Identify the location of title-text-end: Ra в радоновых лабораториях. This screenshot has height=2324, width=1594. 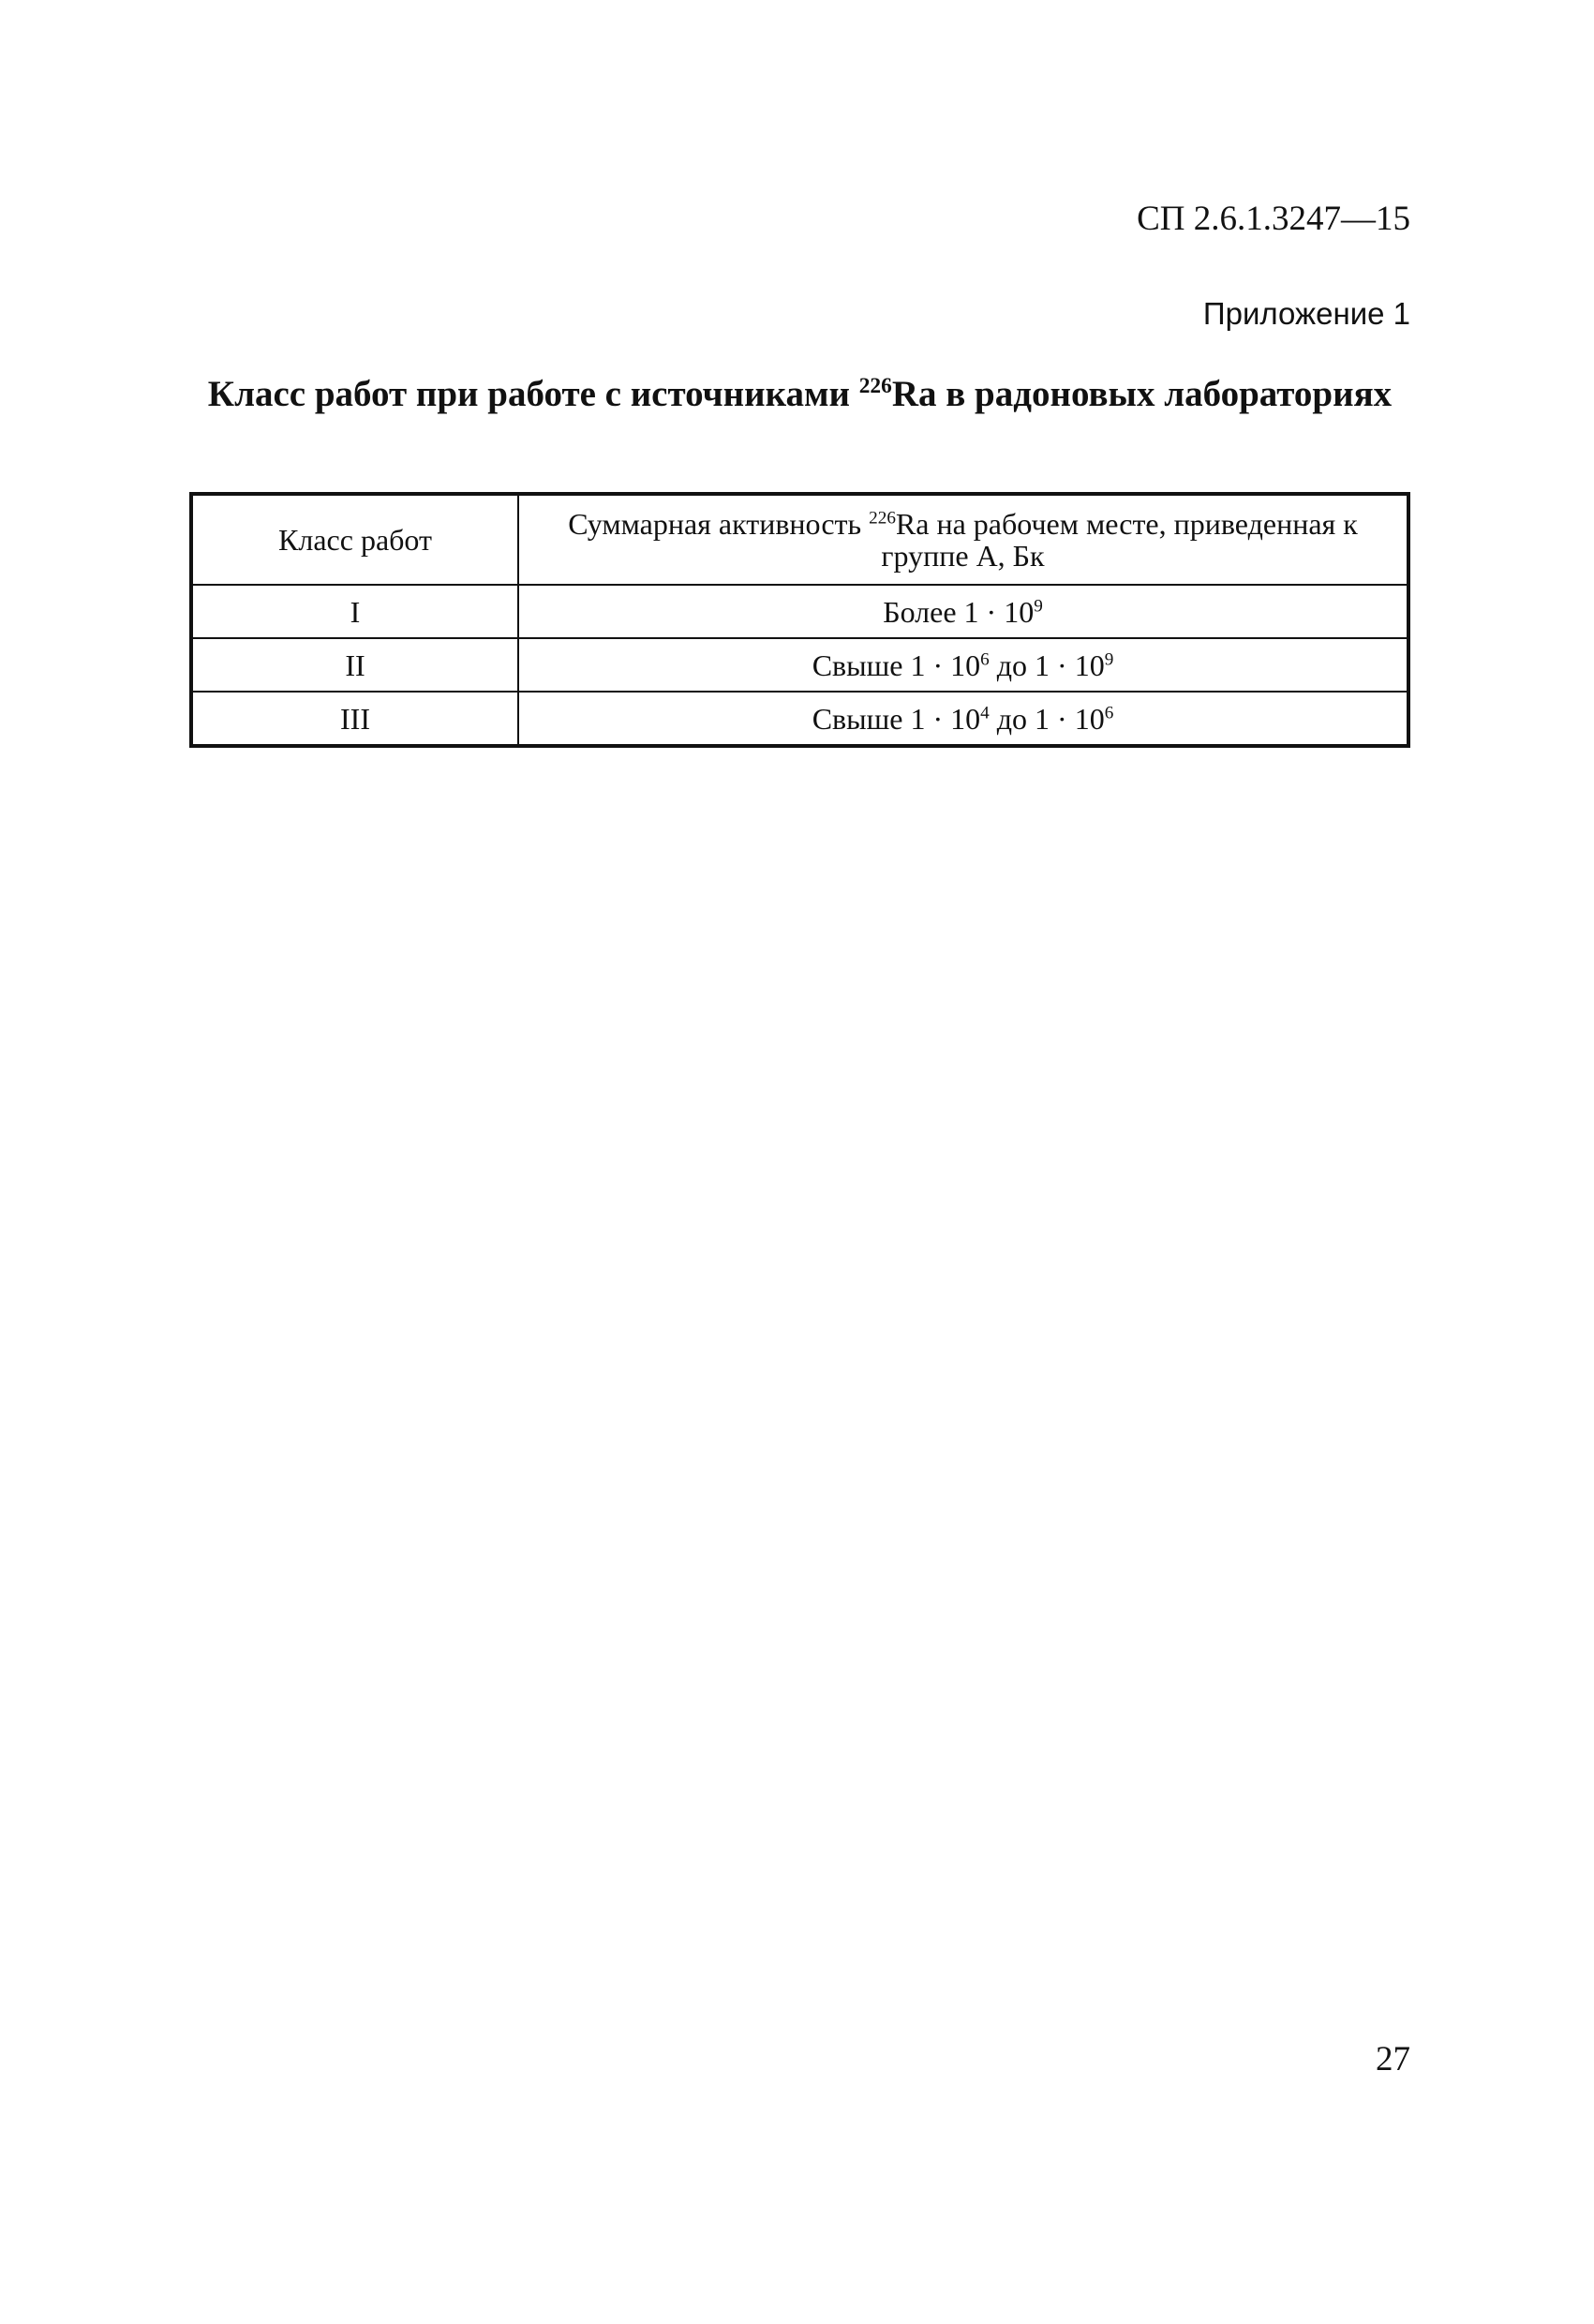
(1142, 394).